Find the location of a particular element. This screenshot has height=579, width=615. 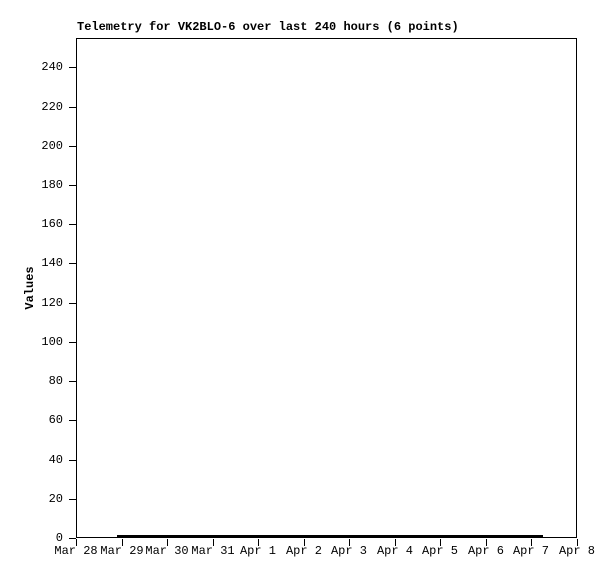

y-axis-tick-label: 80 is located at coordinates (55, 381).